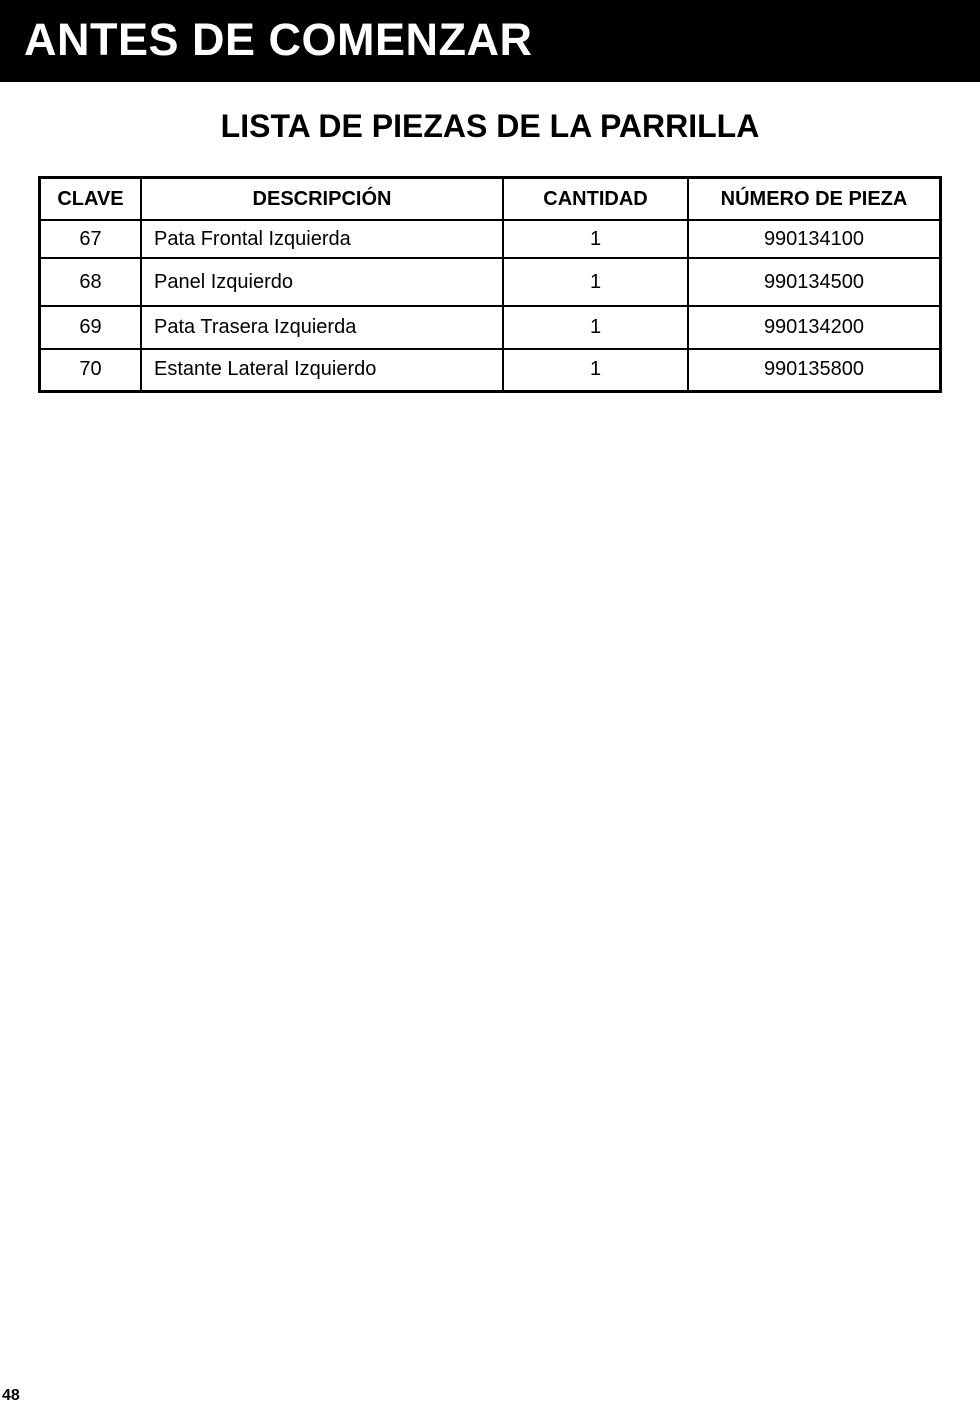 This screenshot has width=980, height=1407. What do you see at coordinates (814, 327) in the screenshot?
I see `cell-numero-de-pieza: 990134200` at bounding box center [814, 327].